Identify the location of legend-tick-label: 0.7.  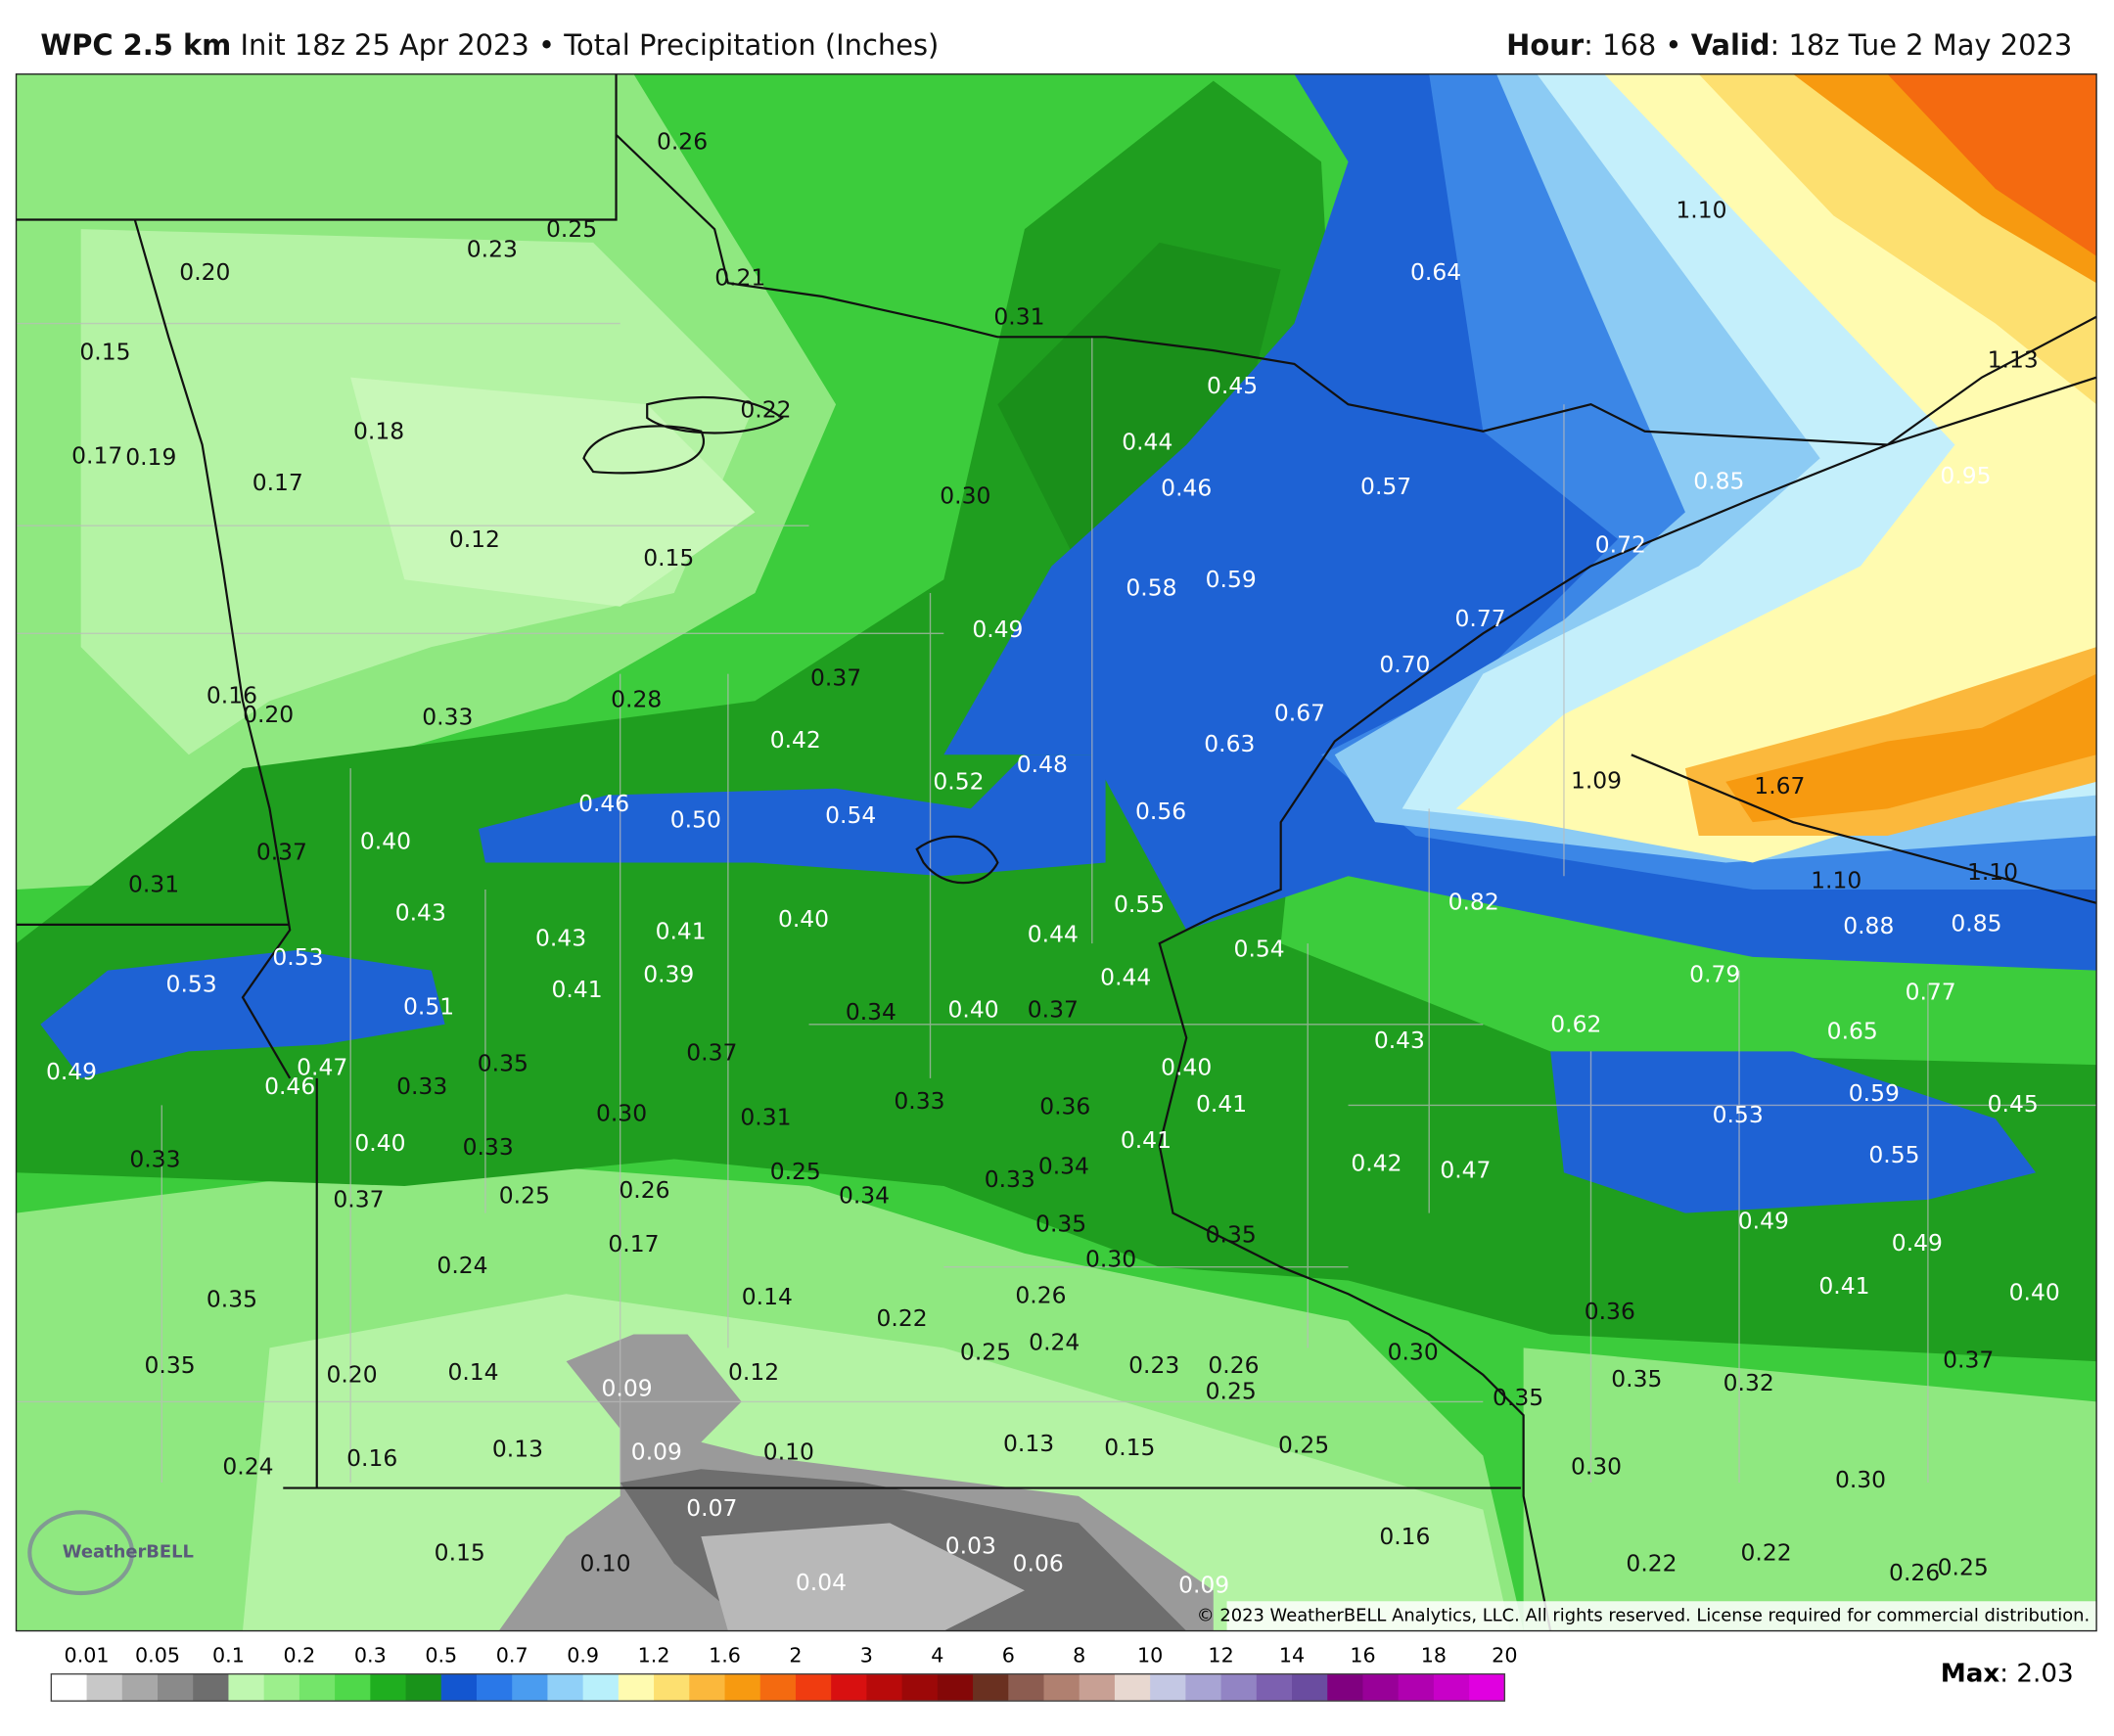
(512, 1656).